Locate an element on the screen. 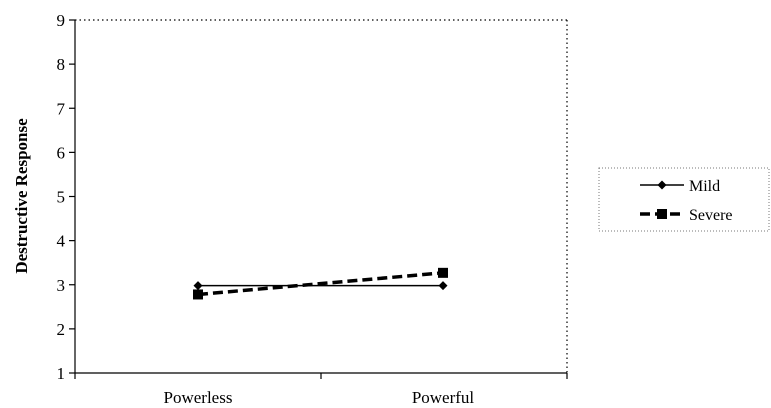 This screenshot has width=771, height=408. y-tick-label: 4 is located at coordinates (61, 241).